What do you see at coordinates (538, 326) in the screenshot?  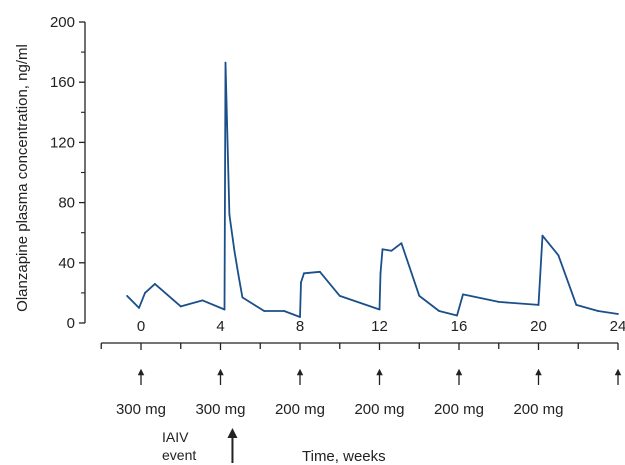 I see `x-tick-label: 20` at bounding box center [538, 326].